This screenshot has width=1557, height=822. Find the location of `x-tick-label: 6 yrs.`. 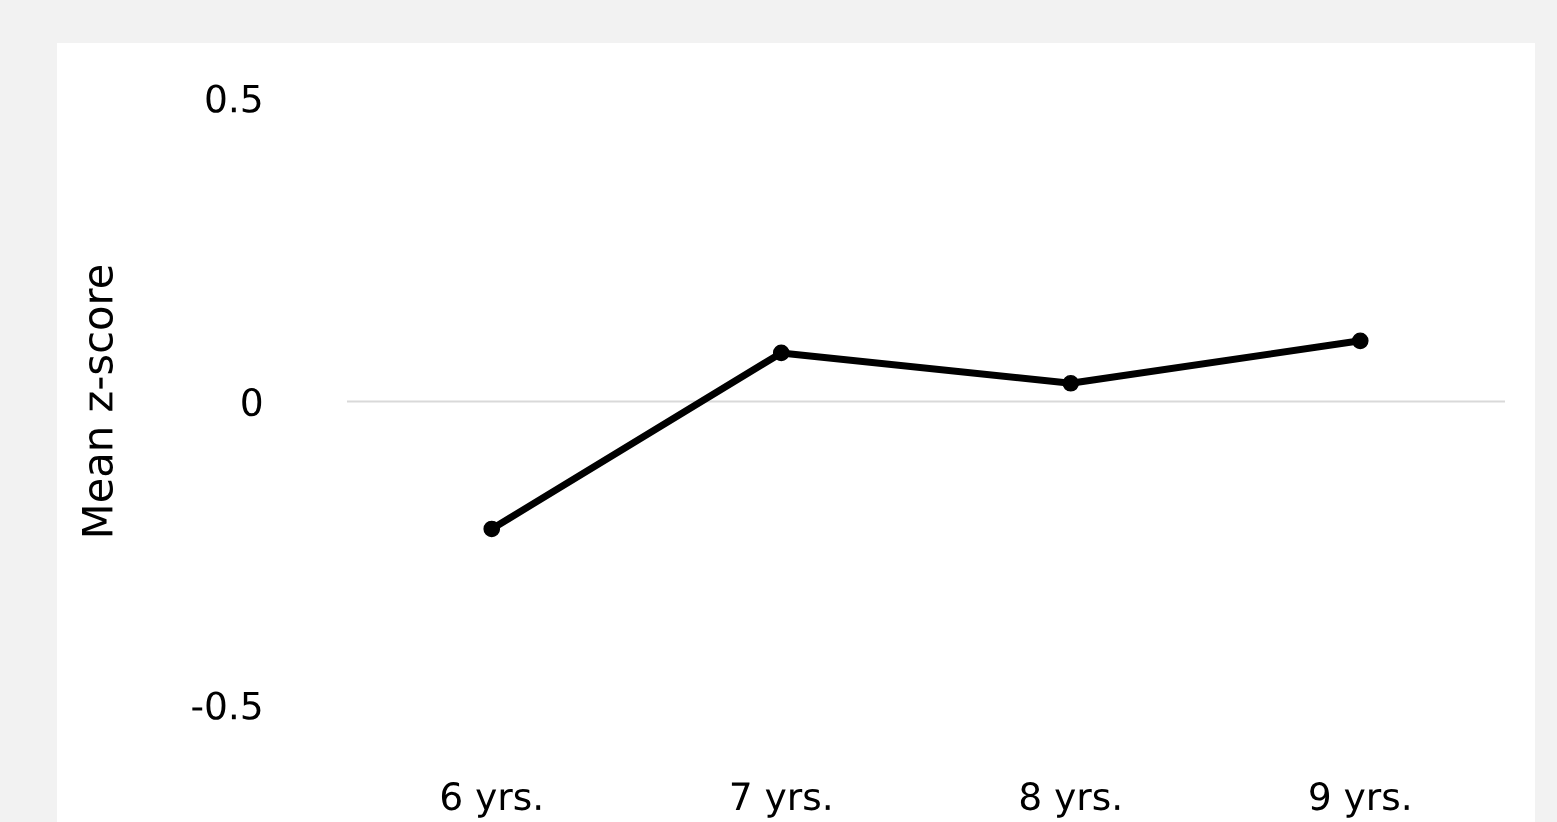

x-tick-label: 6 yrs. is located at coordinates (491, 800).